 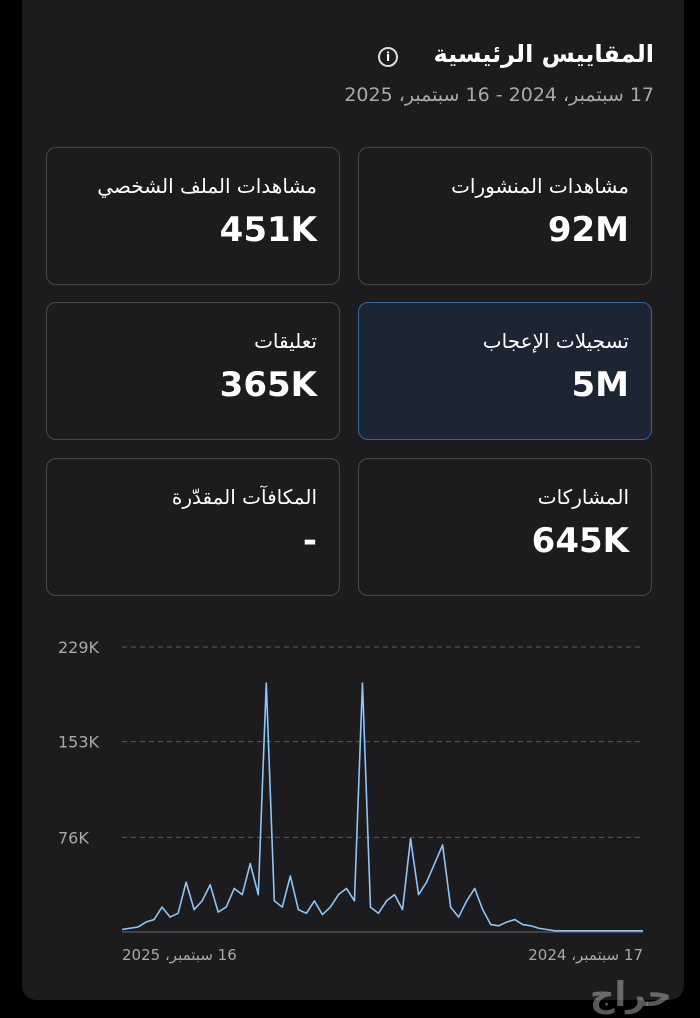 I want to click on x-tick-label: 17 سبتمبر، 2024, so click(x=585, y=955).